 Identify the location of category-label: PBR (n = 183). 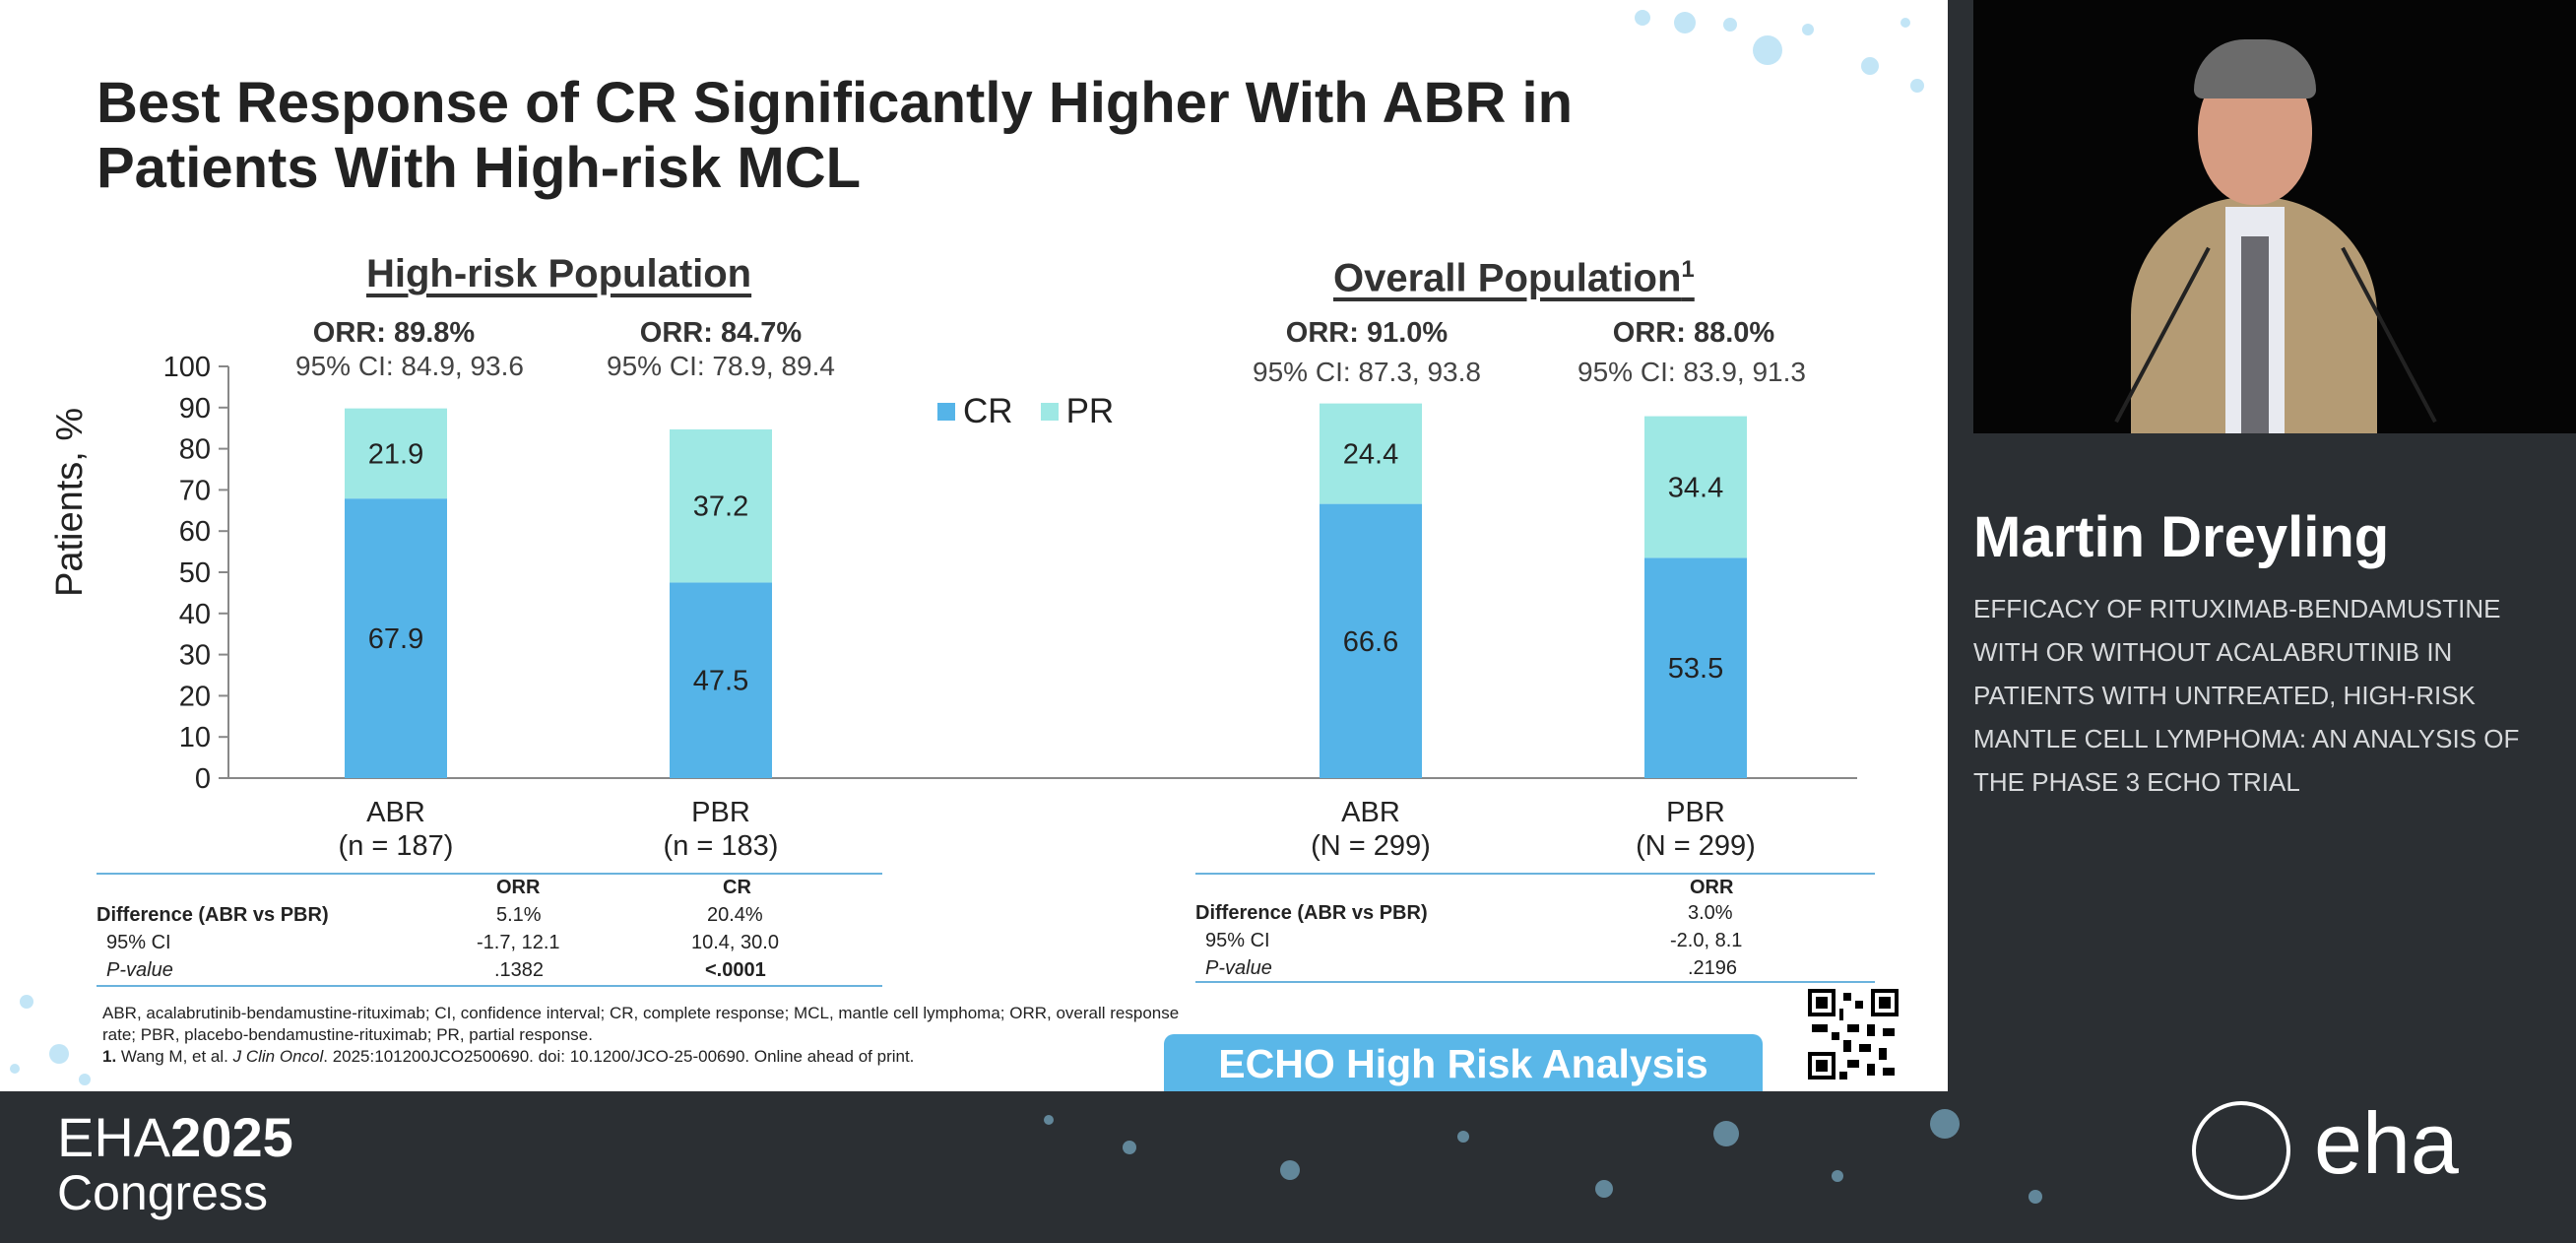
(720, 829).